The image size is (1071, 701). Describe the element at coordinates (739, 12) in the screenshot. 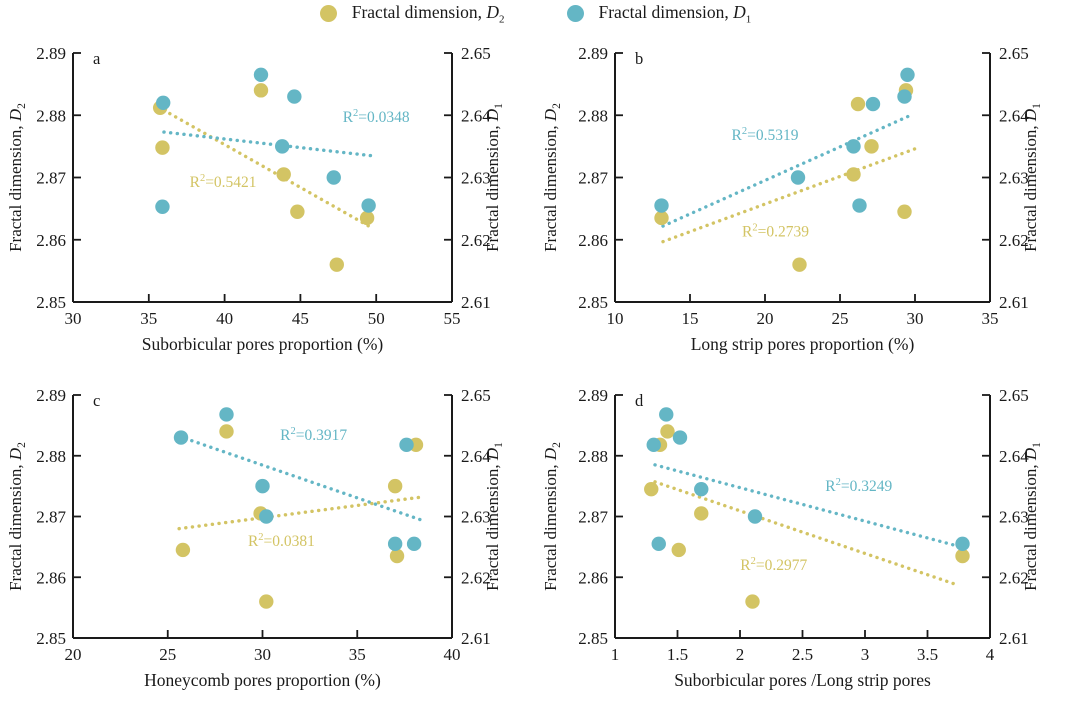

I see `legend-label-d1-var: D` at that location.